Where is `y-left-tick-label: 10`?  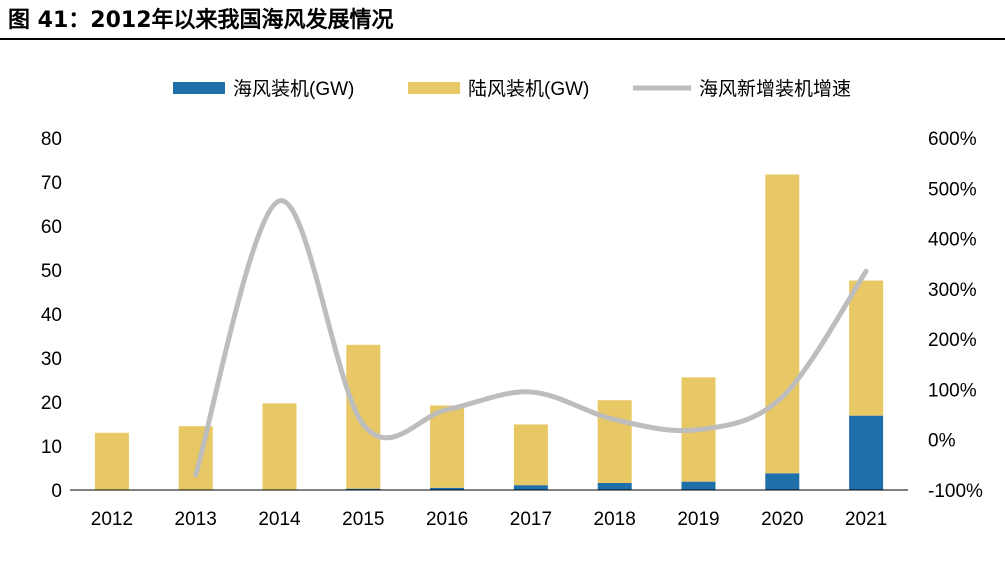
y-left-tick-label: 10 is located at coordinates (51, 447).